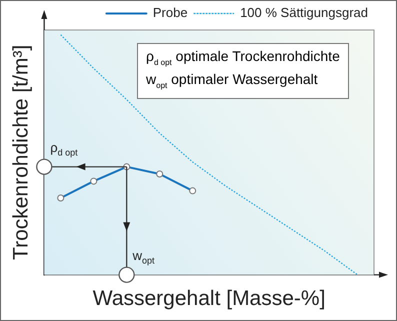 The height and width of the screenshot is (321, 397). Describe the element at coordinates (170, 12) in the screenshot. I see `legend-label: Probe` at that location.